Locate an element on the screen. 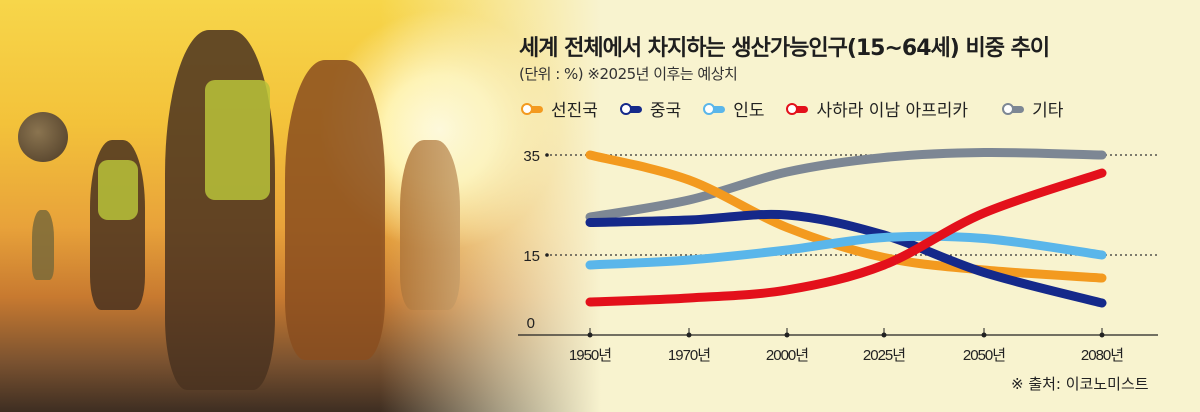 The image size is (1200, 412). legend-label: 선진국 is located at coordinates (574, 111).